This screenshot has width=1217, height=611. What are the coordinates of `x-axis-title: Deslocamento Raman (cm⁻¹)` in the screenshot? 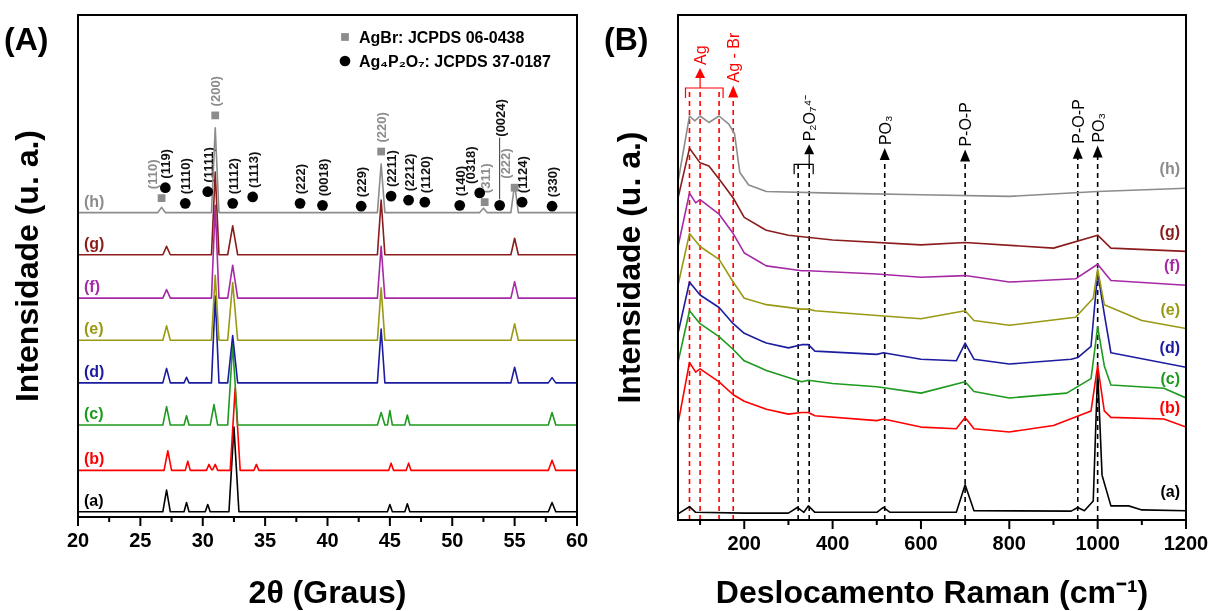 It's located at (932, 592).